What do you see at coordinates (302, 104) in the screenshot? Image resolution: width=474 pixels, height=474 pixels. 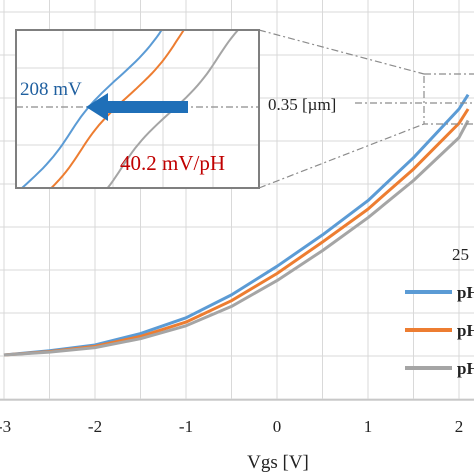 I see `threshold-label: 0.35 [µm]` at bounding box center [302, 104].